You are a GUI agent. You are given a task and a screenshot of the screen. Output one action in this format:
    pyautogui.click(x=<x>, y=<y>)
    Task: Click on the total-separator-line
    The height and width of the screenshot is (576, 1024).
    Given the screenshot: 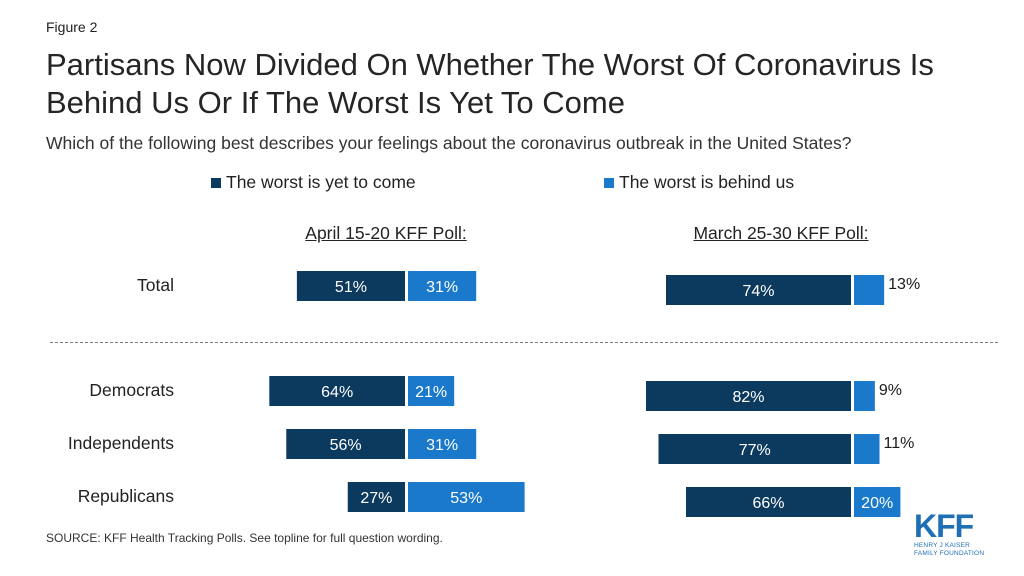 What is the action you would take?
    pyautogui.click(x=524, y=342)
    